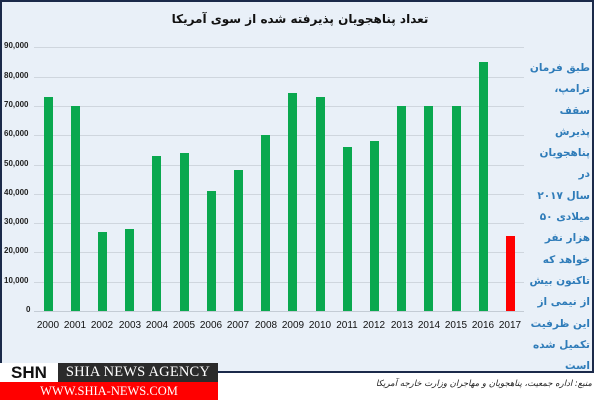 Image resolution: width=600 pixels, height=400 pixels. I want to click on y-axis-tick-label: 10,000, so click(16, 280).